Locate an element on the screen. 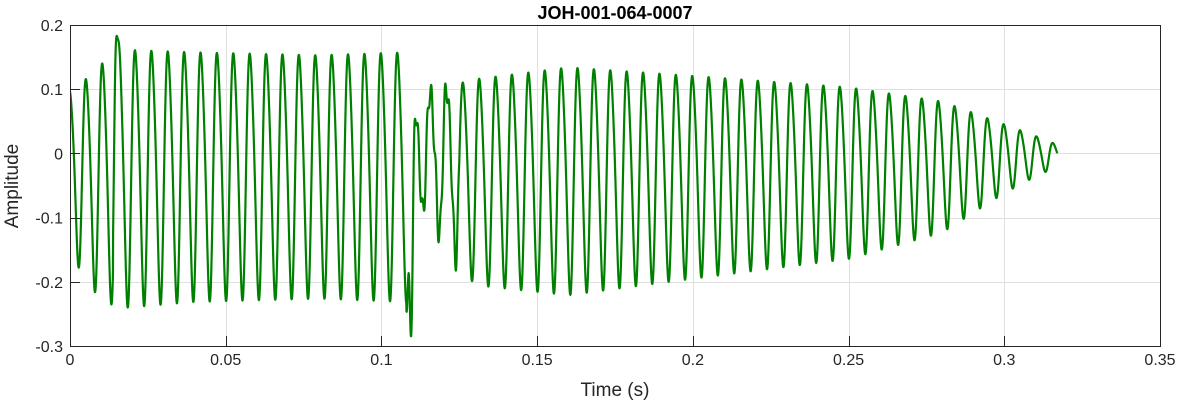  x-tick-label: 0.05 is located at coordinates (225, 360).